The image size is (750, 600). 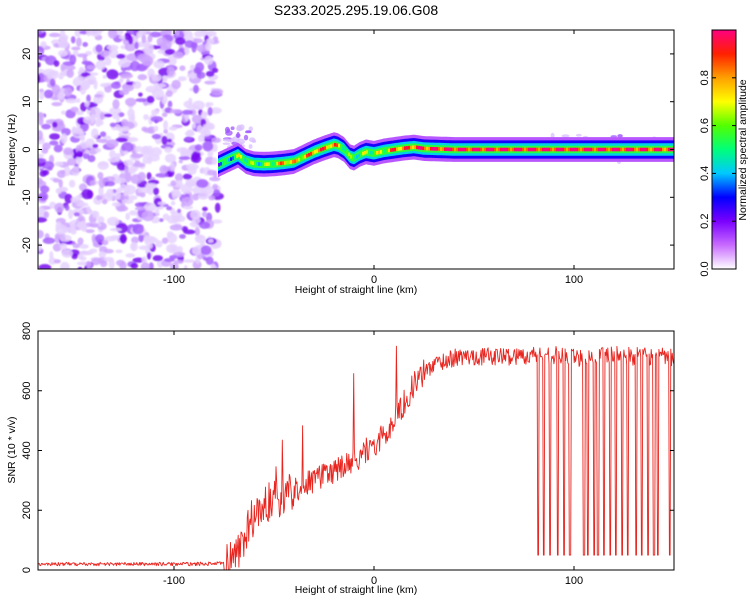 I want to click on colorbar-tick-label: 0.4, so click(x=705, y=173).